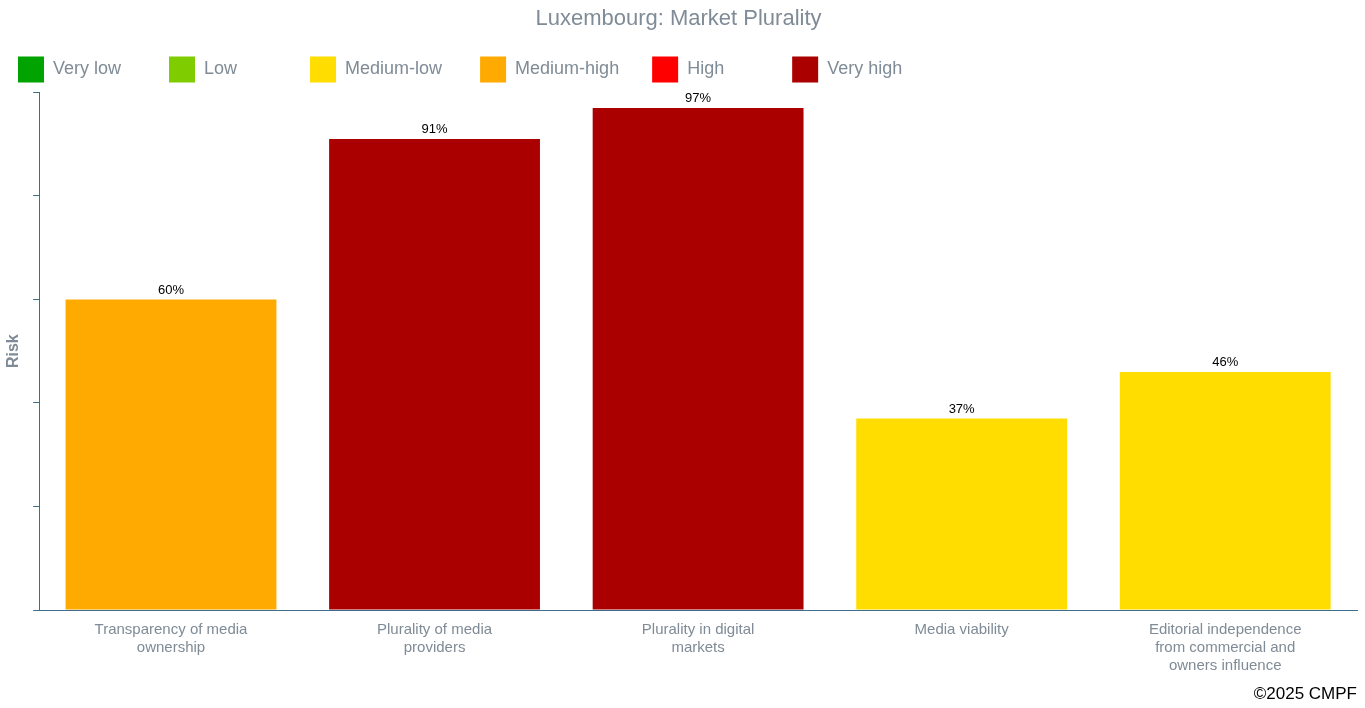  What do you see at coordinates (678, 18) in the screenshot?
I see `chart-title: Luxembourg: Market Plurality` at bounding box center [678, 18].